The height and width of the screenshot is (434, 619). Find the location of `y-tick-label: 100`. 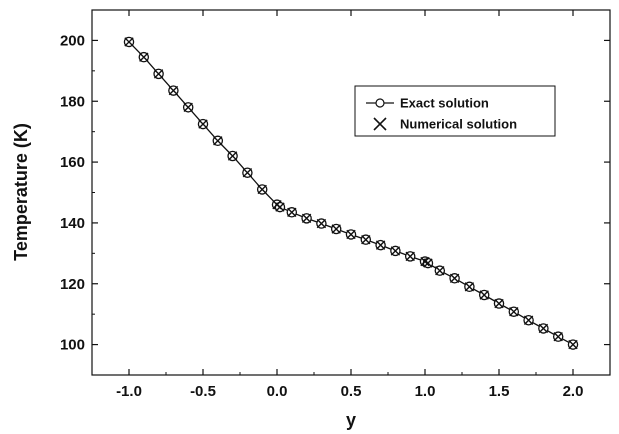

y-tick-label: 100 is located at coordinates (72, 345).